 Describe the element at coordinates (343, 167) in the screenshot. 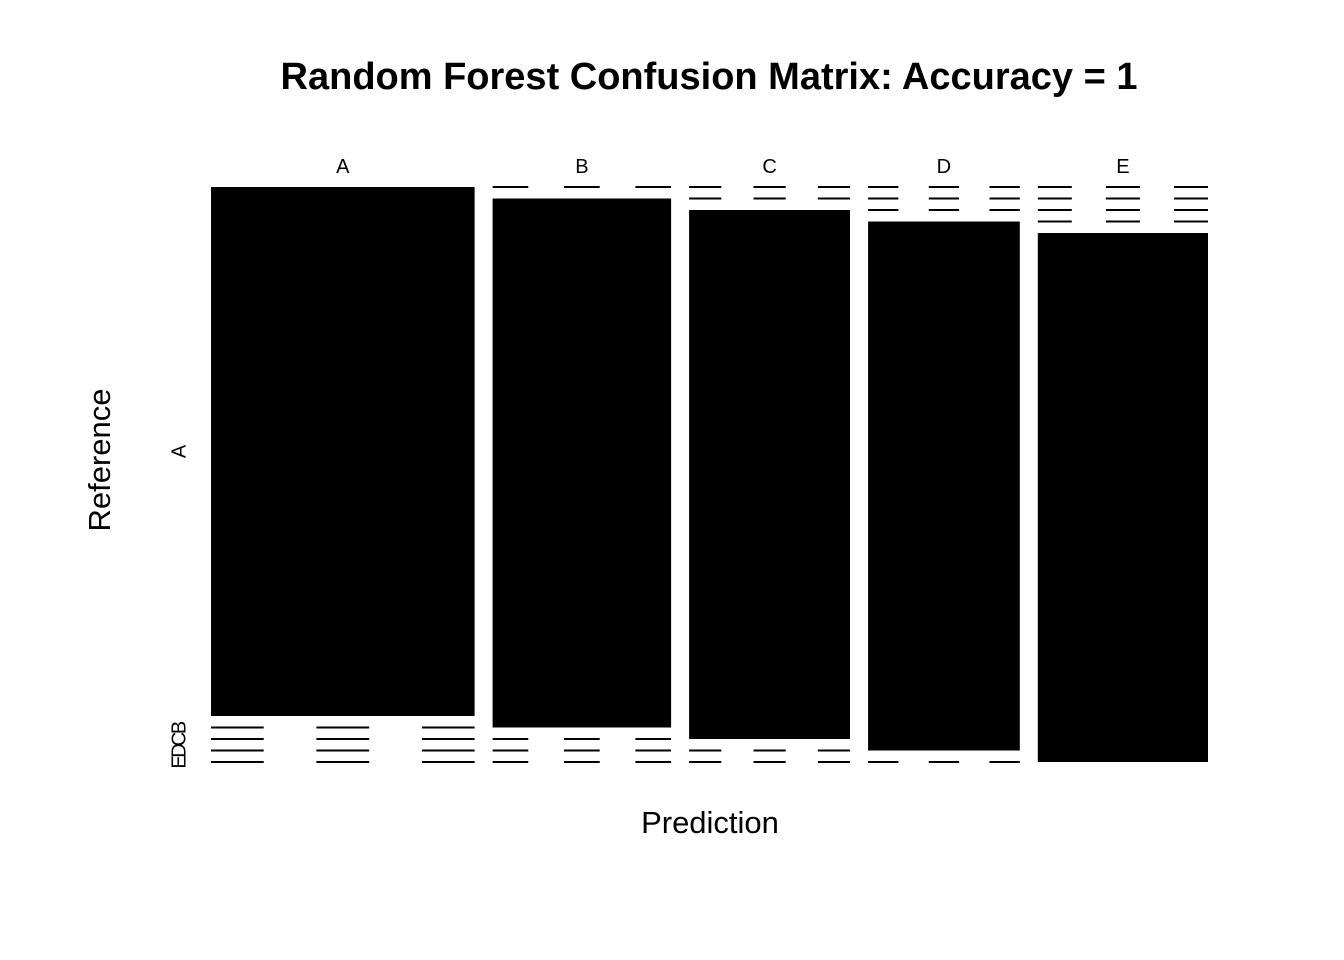

I see `x-tick-label-A: A` at that location.